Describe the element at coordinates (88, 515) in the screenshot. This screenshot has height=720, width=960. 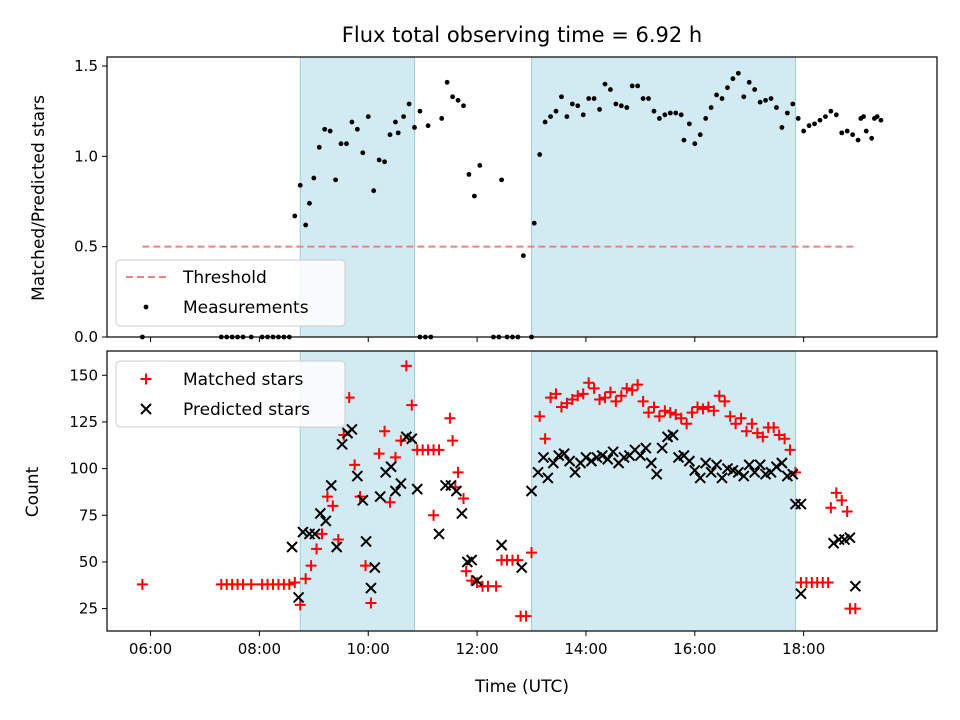
I see `y-tick-label: 75` at that location.